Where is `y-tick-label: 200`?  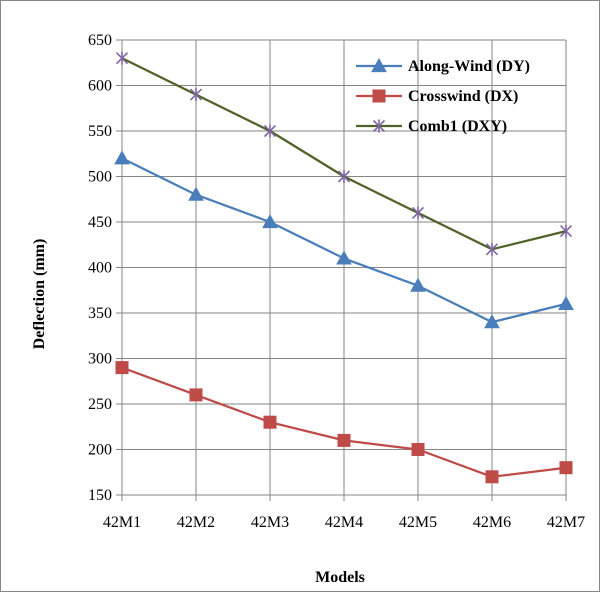
y-tick-label: 200 is located at coordinates (100, 450).